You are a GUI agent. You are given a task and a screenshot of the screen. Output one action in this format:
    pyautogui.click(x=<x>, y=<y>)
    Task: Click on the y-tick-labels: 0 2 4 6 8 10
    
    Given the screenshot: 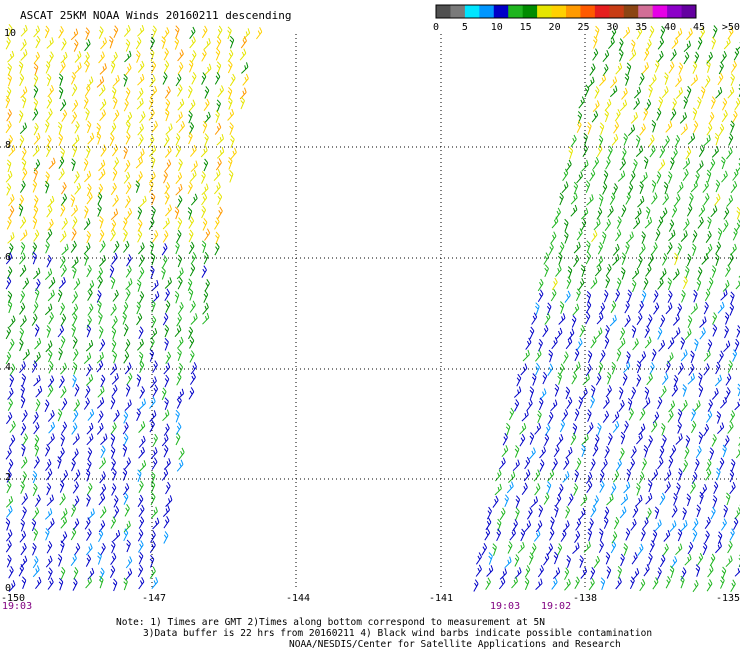 What is the action you would take?
    pyautogui.click(x=10, y=311)
    